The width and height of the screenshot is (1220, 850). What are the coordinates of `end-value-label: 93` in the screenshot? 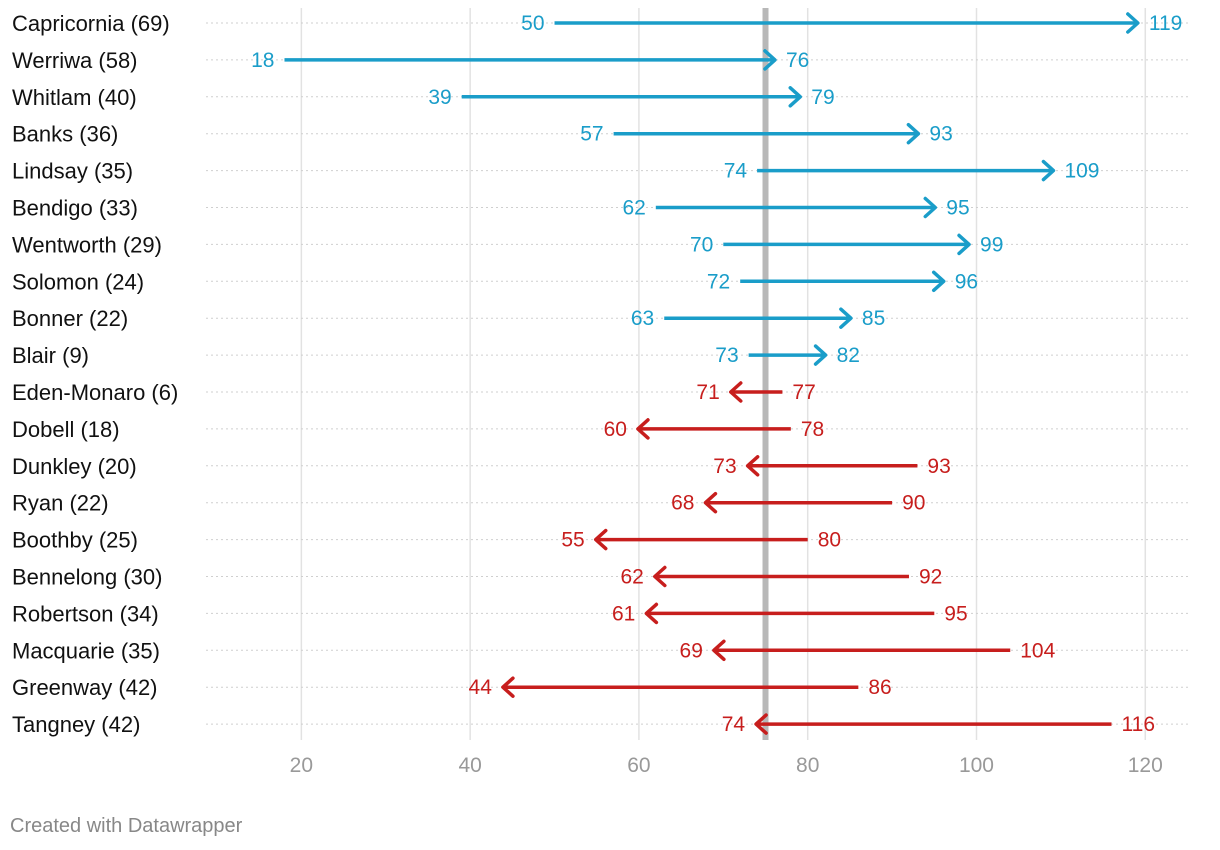 It's located at (940, 134).